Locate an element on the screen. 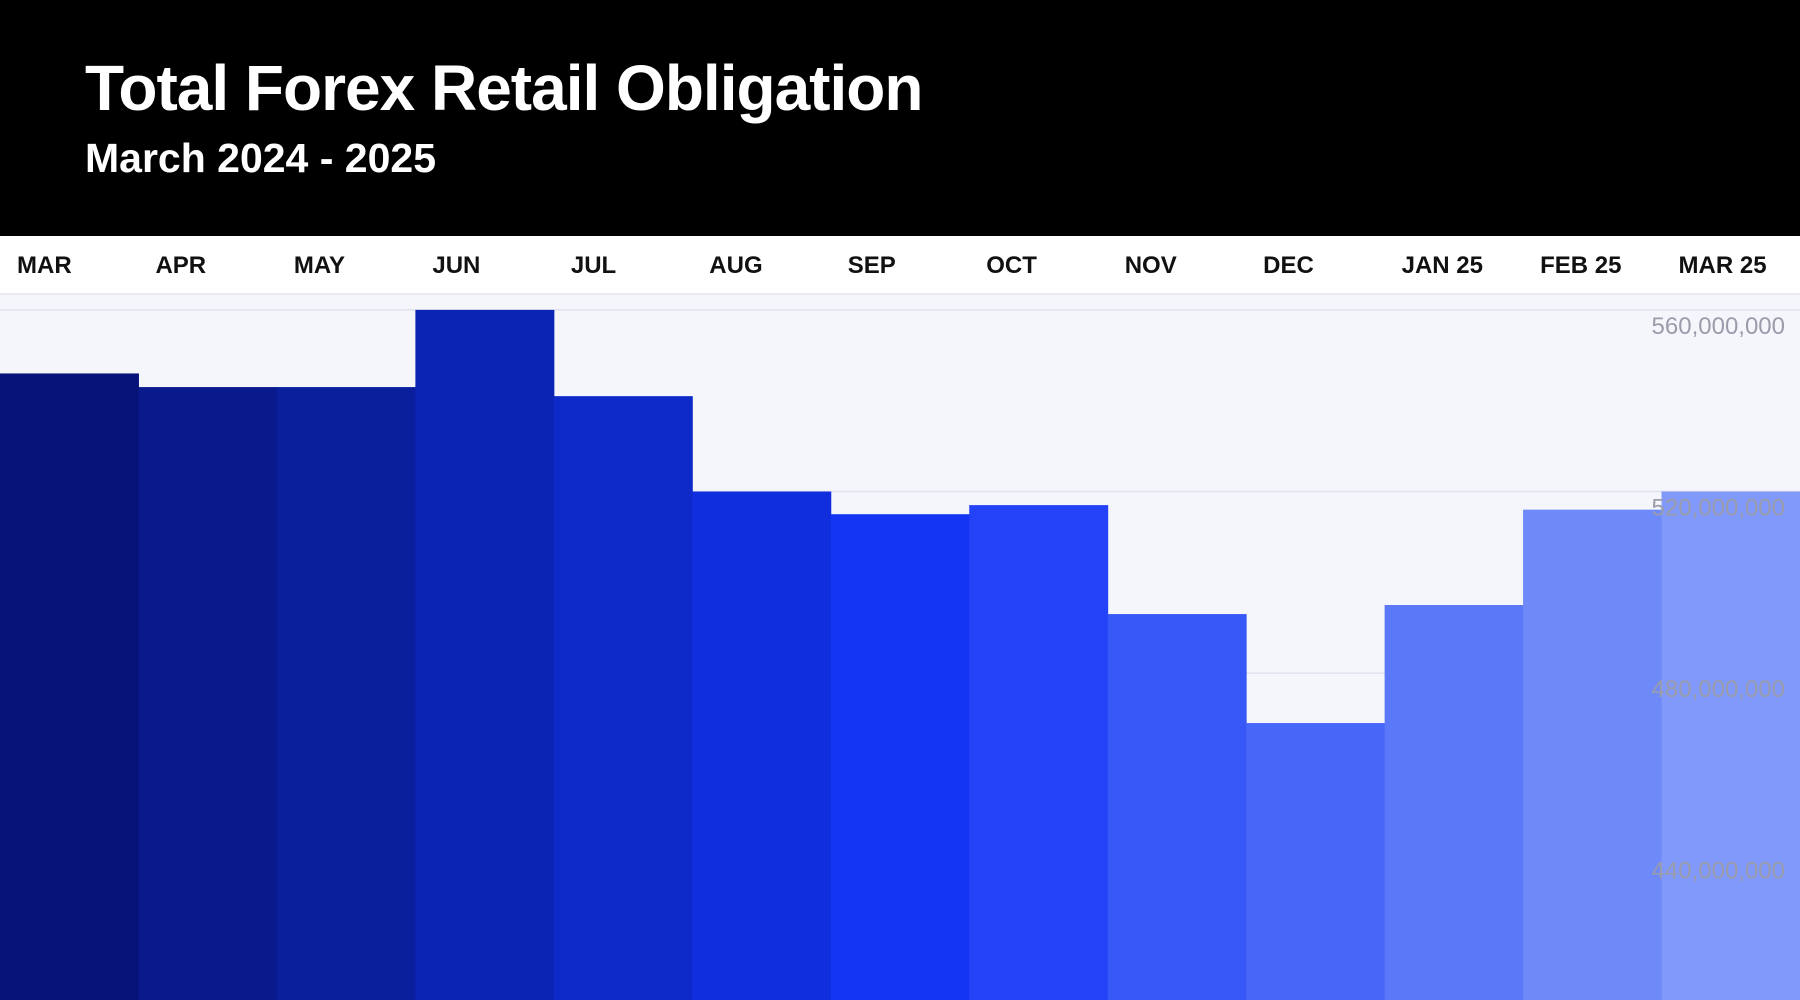 Image resolution: width=1800 pixels, height=1000 pixels. month-label-jul: JUL is located at coordinates (593, 265).